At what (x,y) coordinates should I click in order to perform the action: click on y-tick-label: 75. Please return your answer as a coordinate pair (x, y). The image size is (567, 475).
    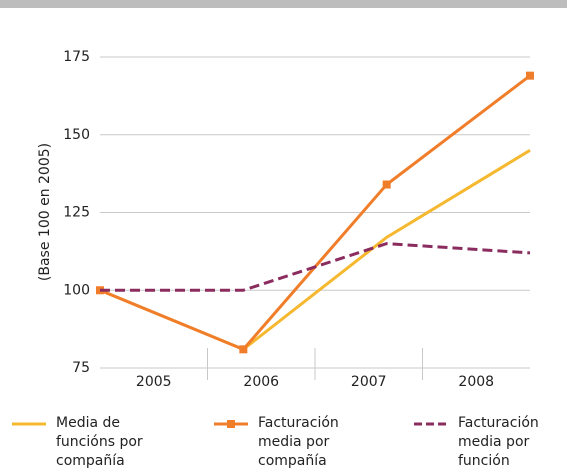
    Looking at the image, I should click on (81, 368).